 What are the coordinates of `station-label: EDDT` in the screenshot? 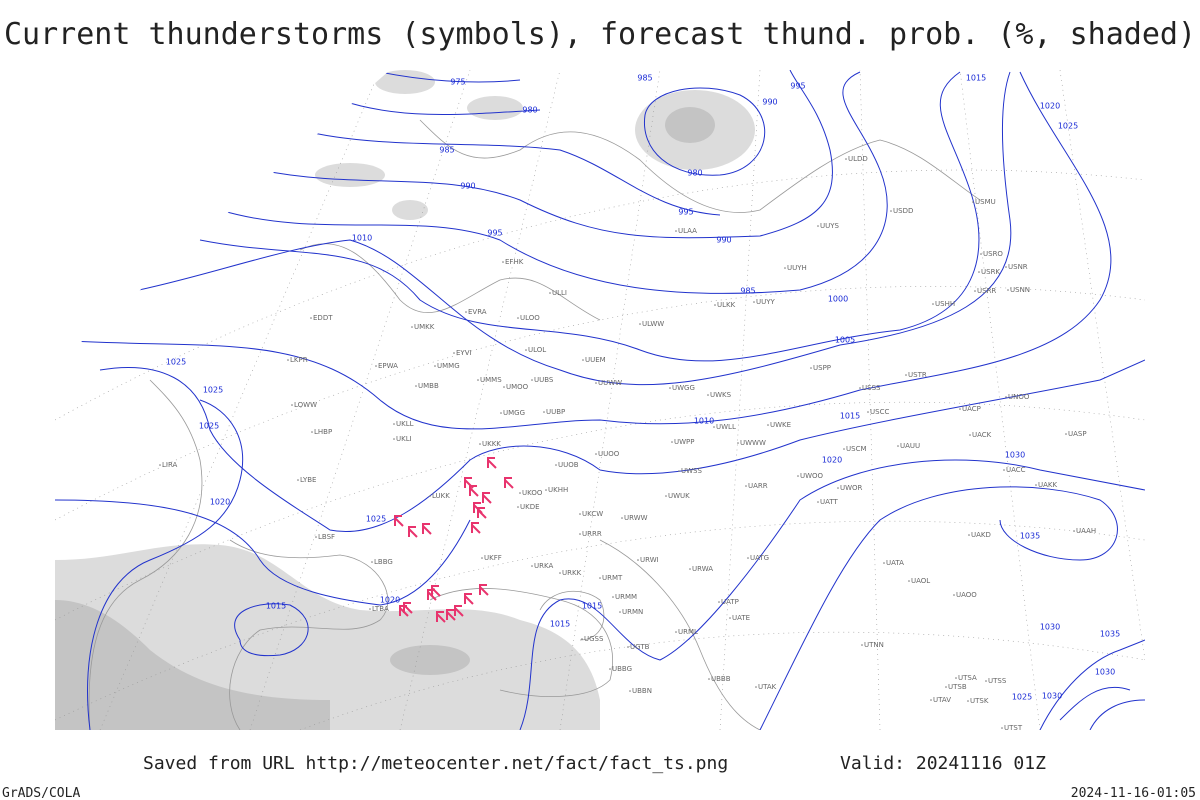 It's located at (323, 318).